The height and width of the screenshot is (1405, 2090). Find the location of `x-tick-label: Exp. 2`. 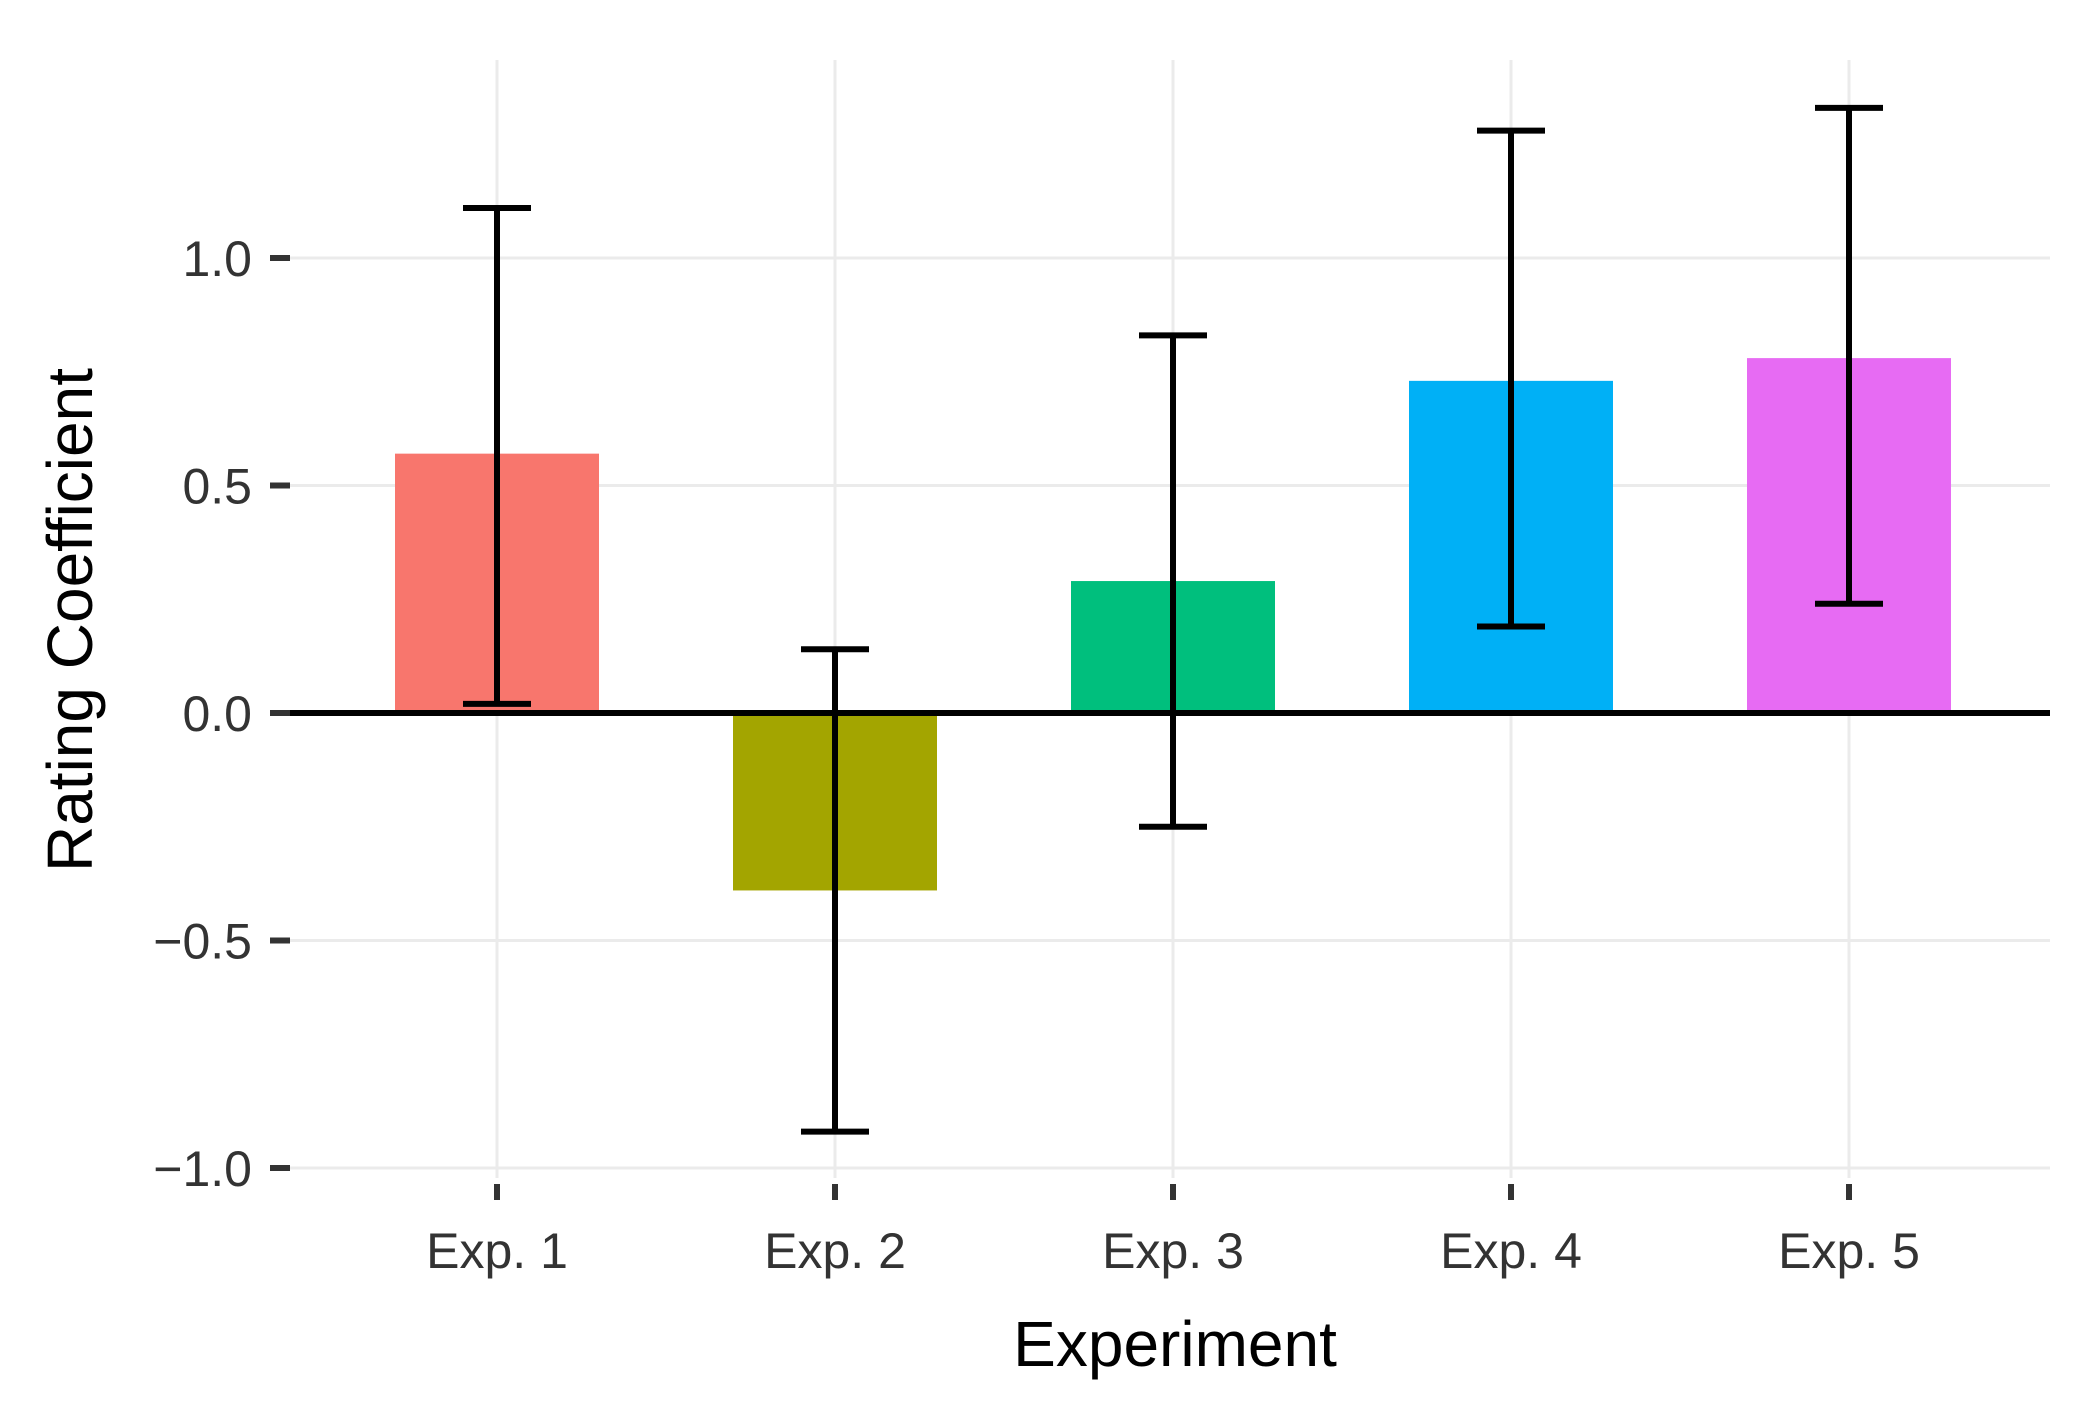

x-tick-label: Exp. 2 is located at coordinates (835, 1251).